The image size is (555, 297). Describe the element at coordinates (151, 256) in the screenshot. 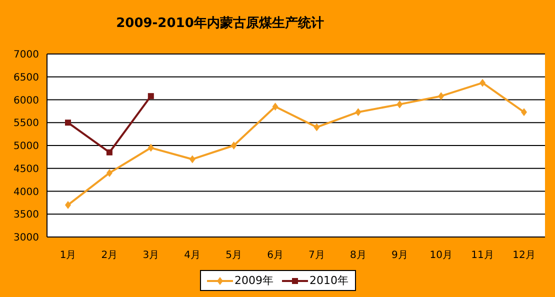

I see `x-tick-label: 3月` at that location.